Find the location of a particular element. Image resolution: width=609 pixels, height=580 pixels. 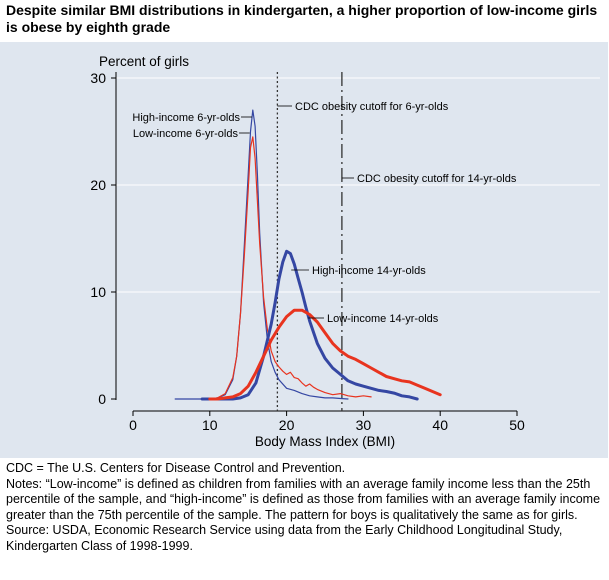

x-tick-label-30: 30 is located at coordinates (364, 425).